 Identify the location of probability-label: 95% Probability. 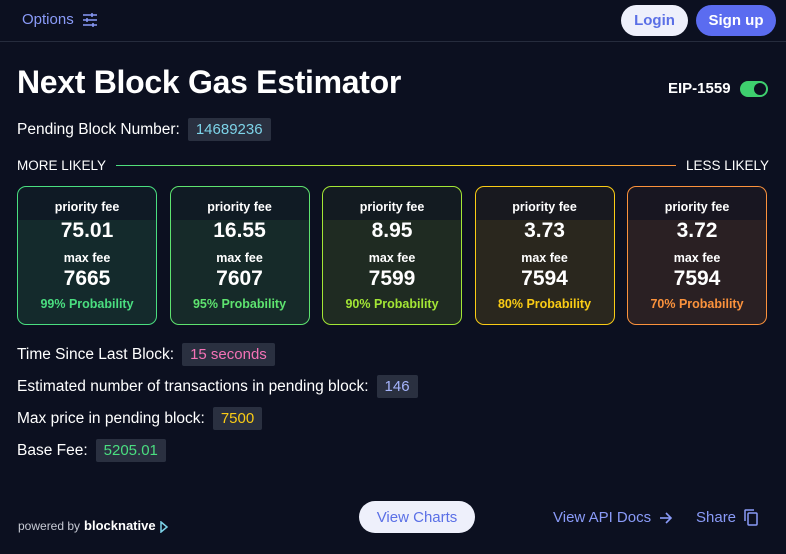
(239, 304).